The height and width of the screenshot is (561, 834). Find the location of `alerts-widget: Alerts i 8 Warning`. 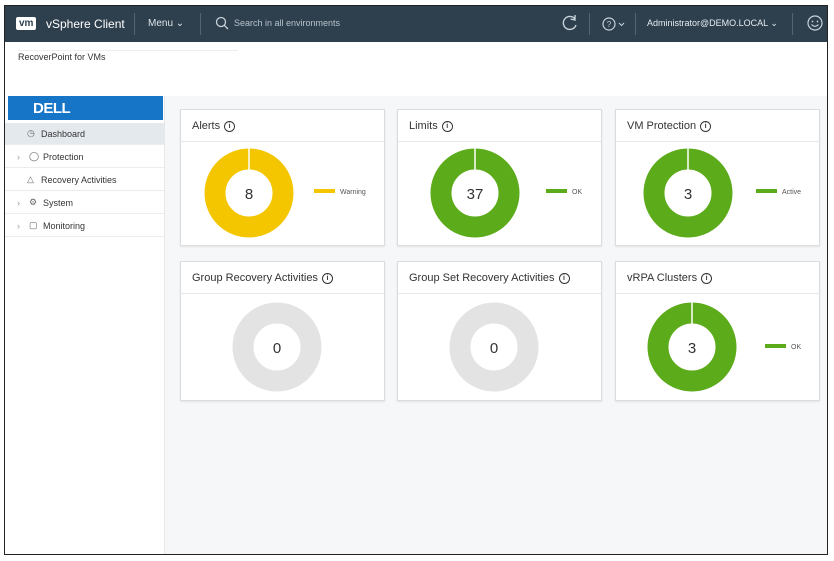

alerts-widget: Alerts i 8 Warning is located at coordinates (282, 177).